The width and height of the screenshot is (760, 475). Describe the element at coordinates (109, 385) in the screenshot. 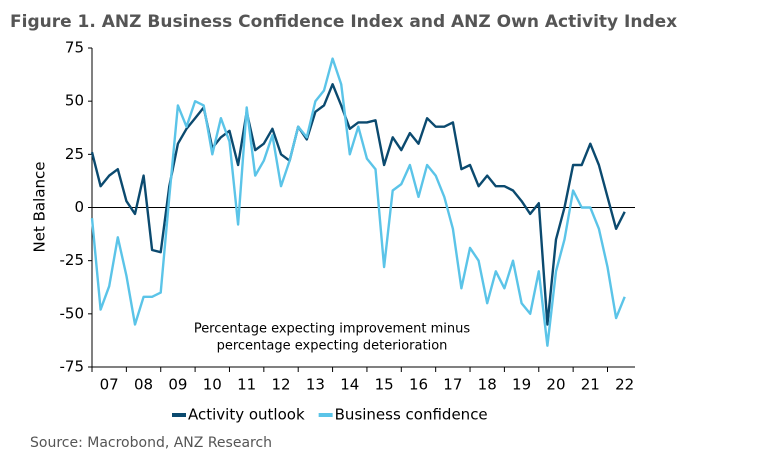

I see `x-tick-label: 07` at that location.